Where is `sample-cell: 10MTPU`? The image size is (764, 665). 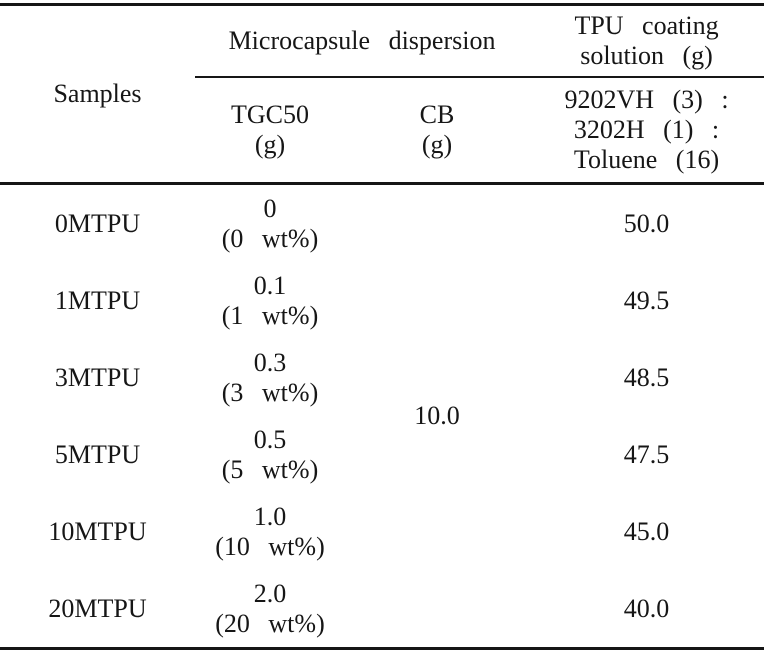
sample-cell: 10MTPU is located at coordinates (97, 531).